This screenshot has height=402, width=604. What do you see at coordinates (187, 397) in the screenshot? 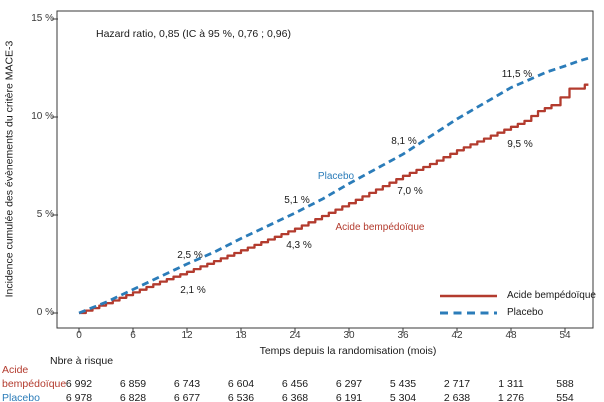
I see `risk-value: 6 677` at bounding box center [187, 397].